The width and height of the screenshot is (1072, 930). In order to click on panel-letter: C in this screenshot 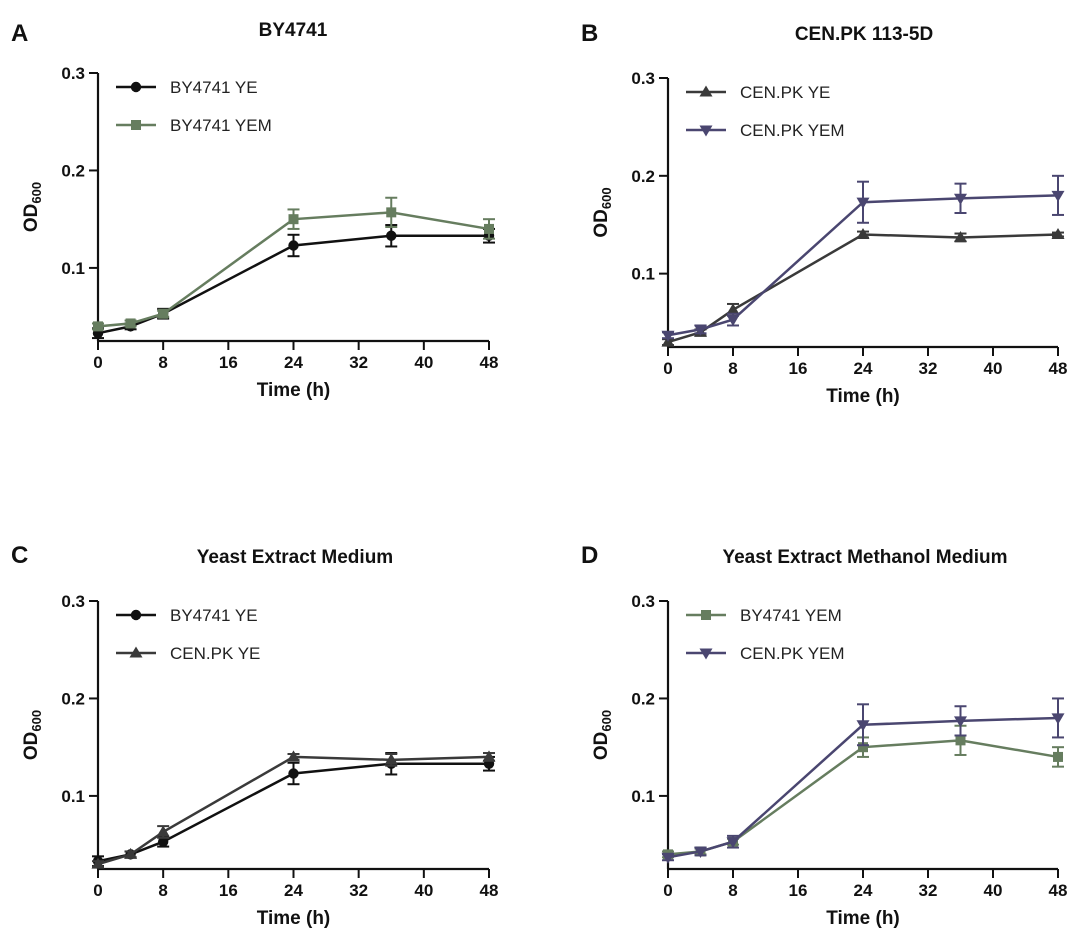, I will do `click(19, 555)`.